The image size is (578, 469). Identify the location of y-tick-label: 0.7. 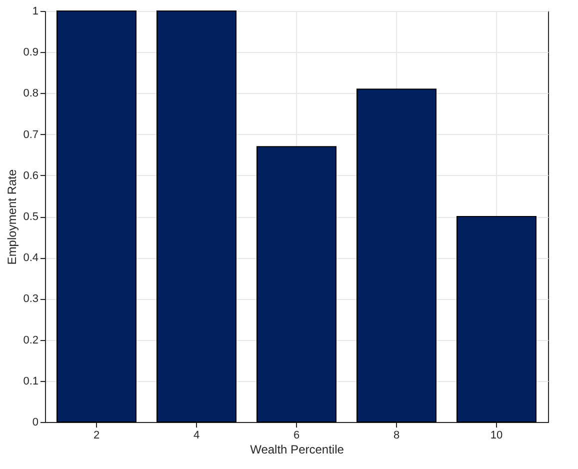
(30, 134).